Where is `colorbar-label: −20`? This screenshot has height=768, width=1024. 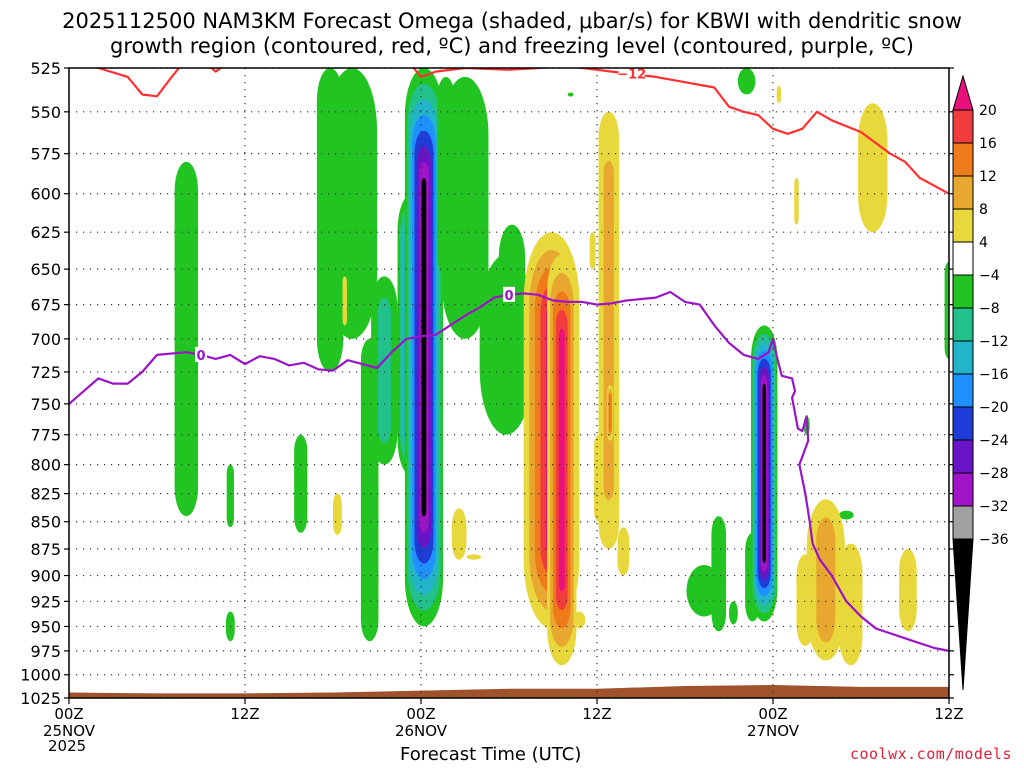 colorbar-label: −20 is located at coordinates (994, 408).